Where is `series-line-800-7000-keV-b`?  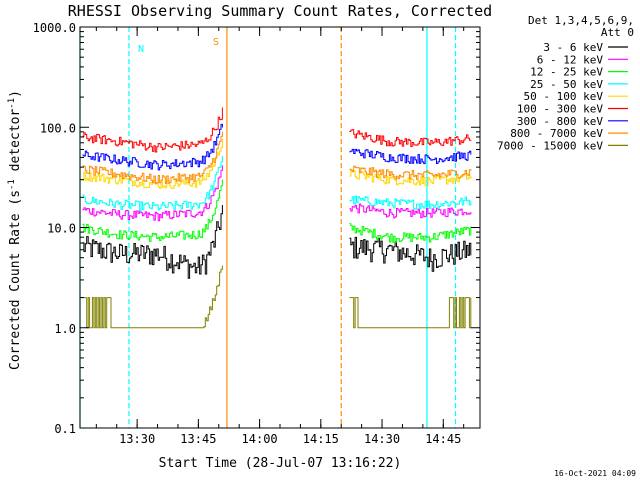
series-line-800-7000-keV-b is located at coordinates (410, 172).